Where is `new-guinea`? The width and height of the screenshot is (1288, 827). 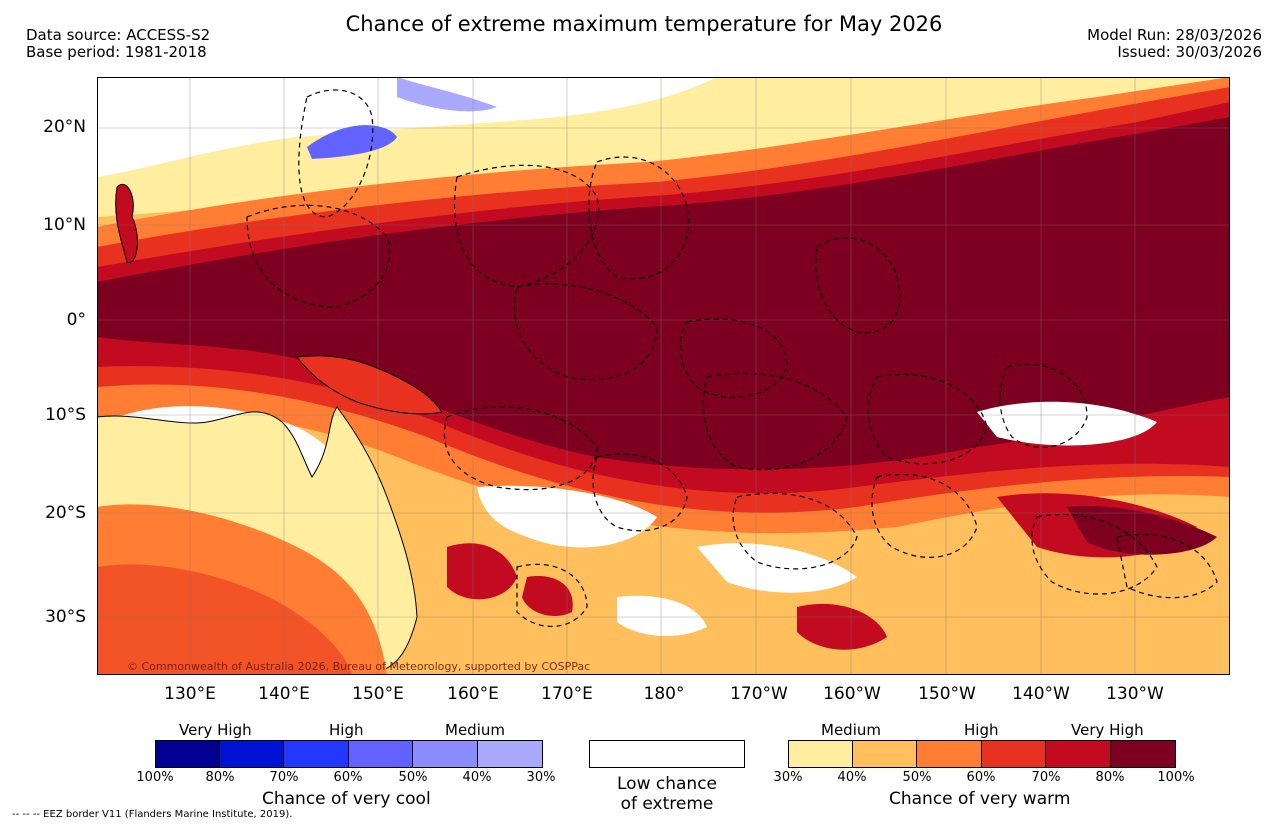
new-guinea is located at coordinates (369, 385).